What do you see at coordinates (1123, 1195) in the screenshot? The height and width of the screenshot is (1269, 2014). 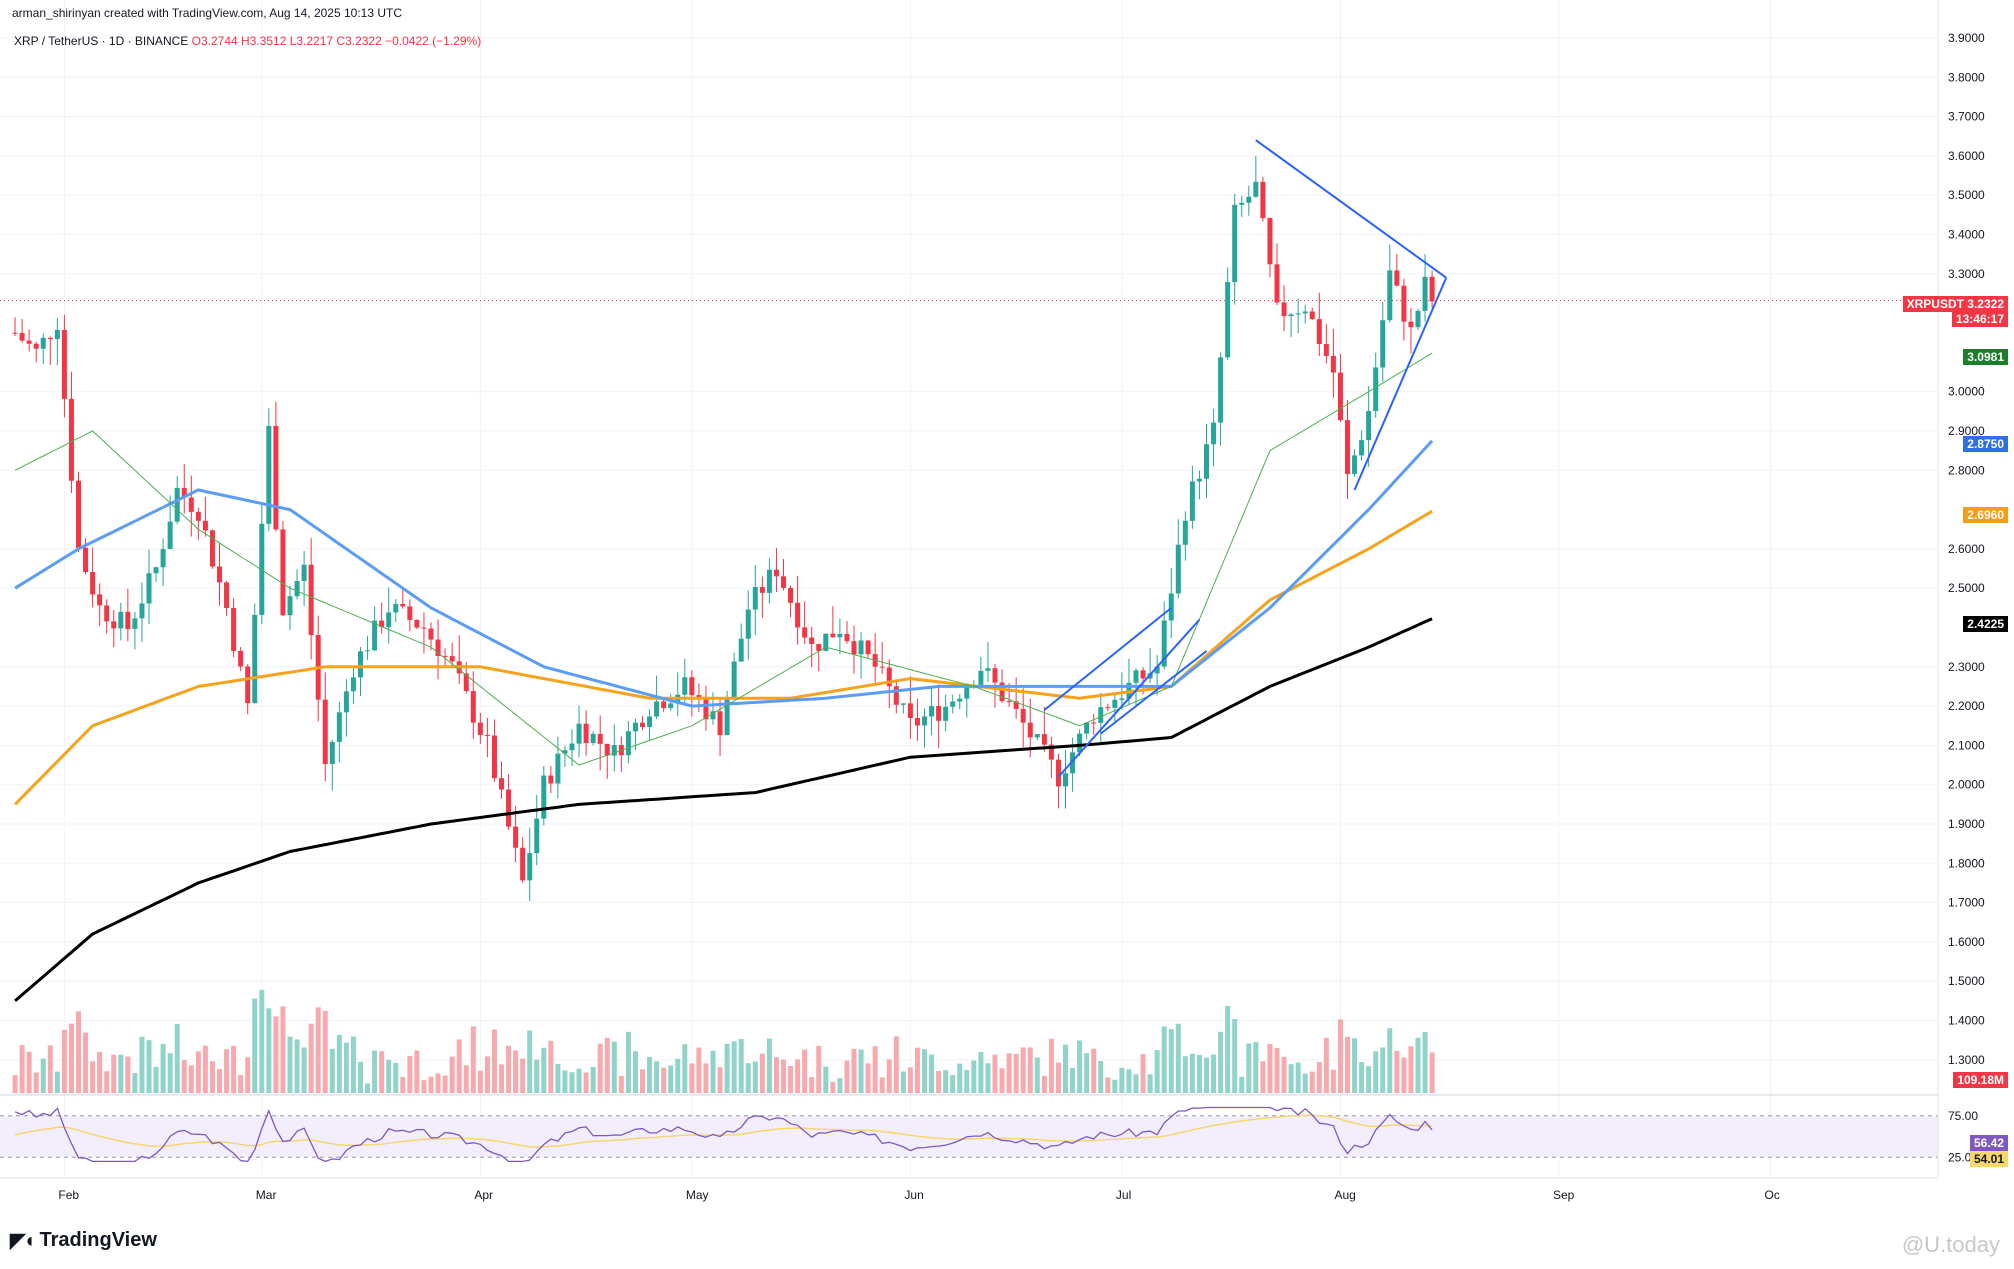 I see `x-tick-label: Jul` at bounding box center [1123, 1195].